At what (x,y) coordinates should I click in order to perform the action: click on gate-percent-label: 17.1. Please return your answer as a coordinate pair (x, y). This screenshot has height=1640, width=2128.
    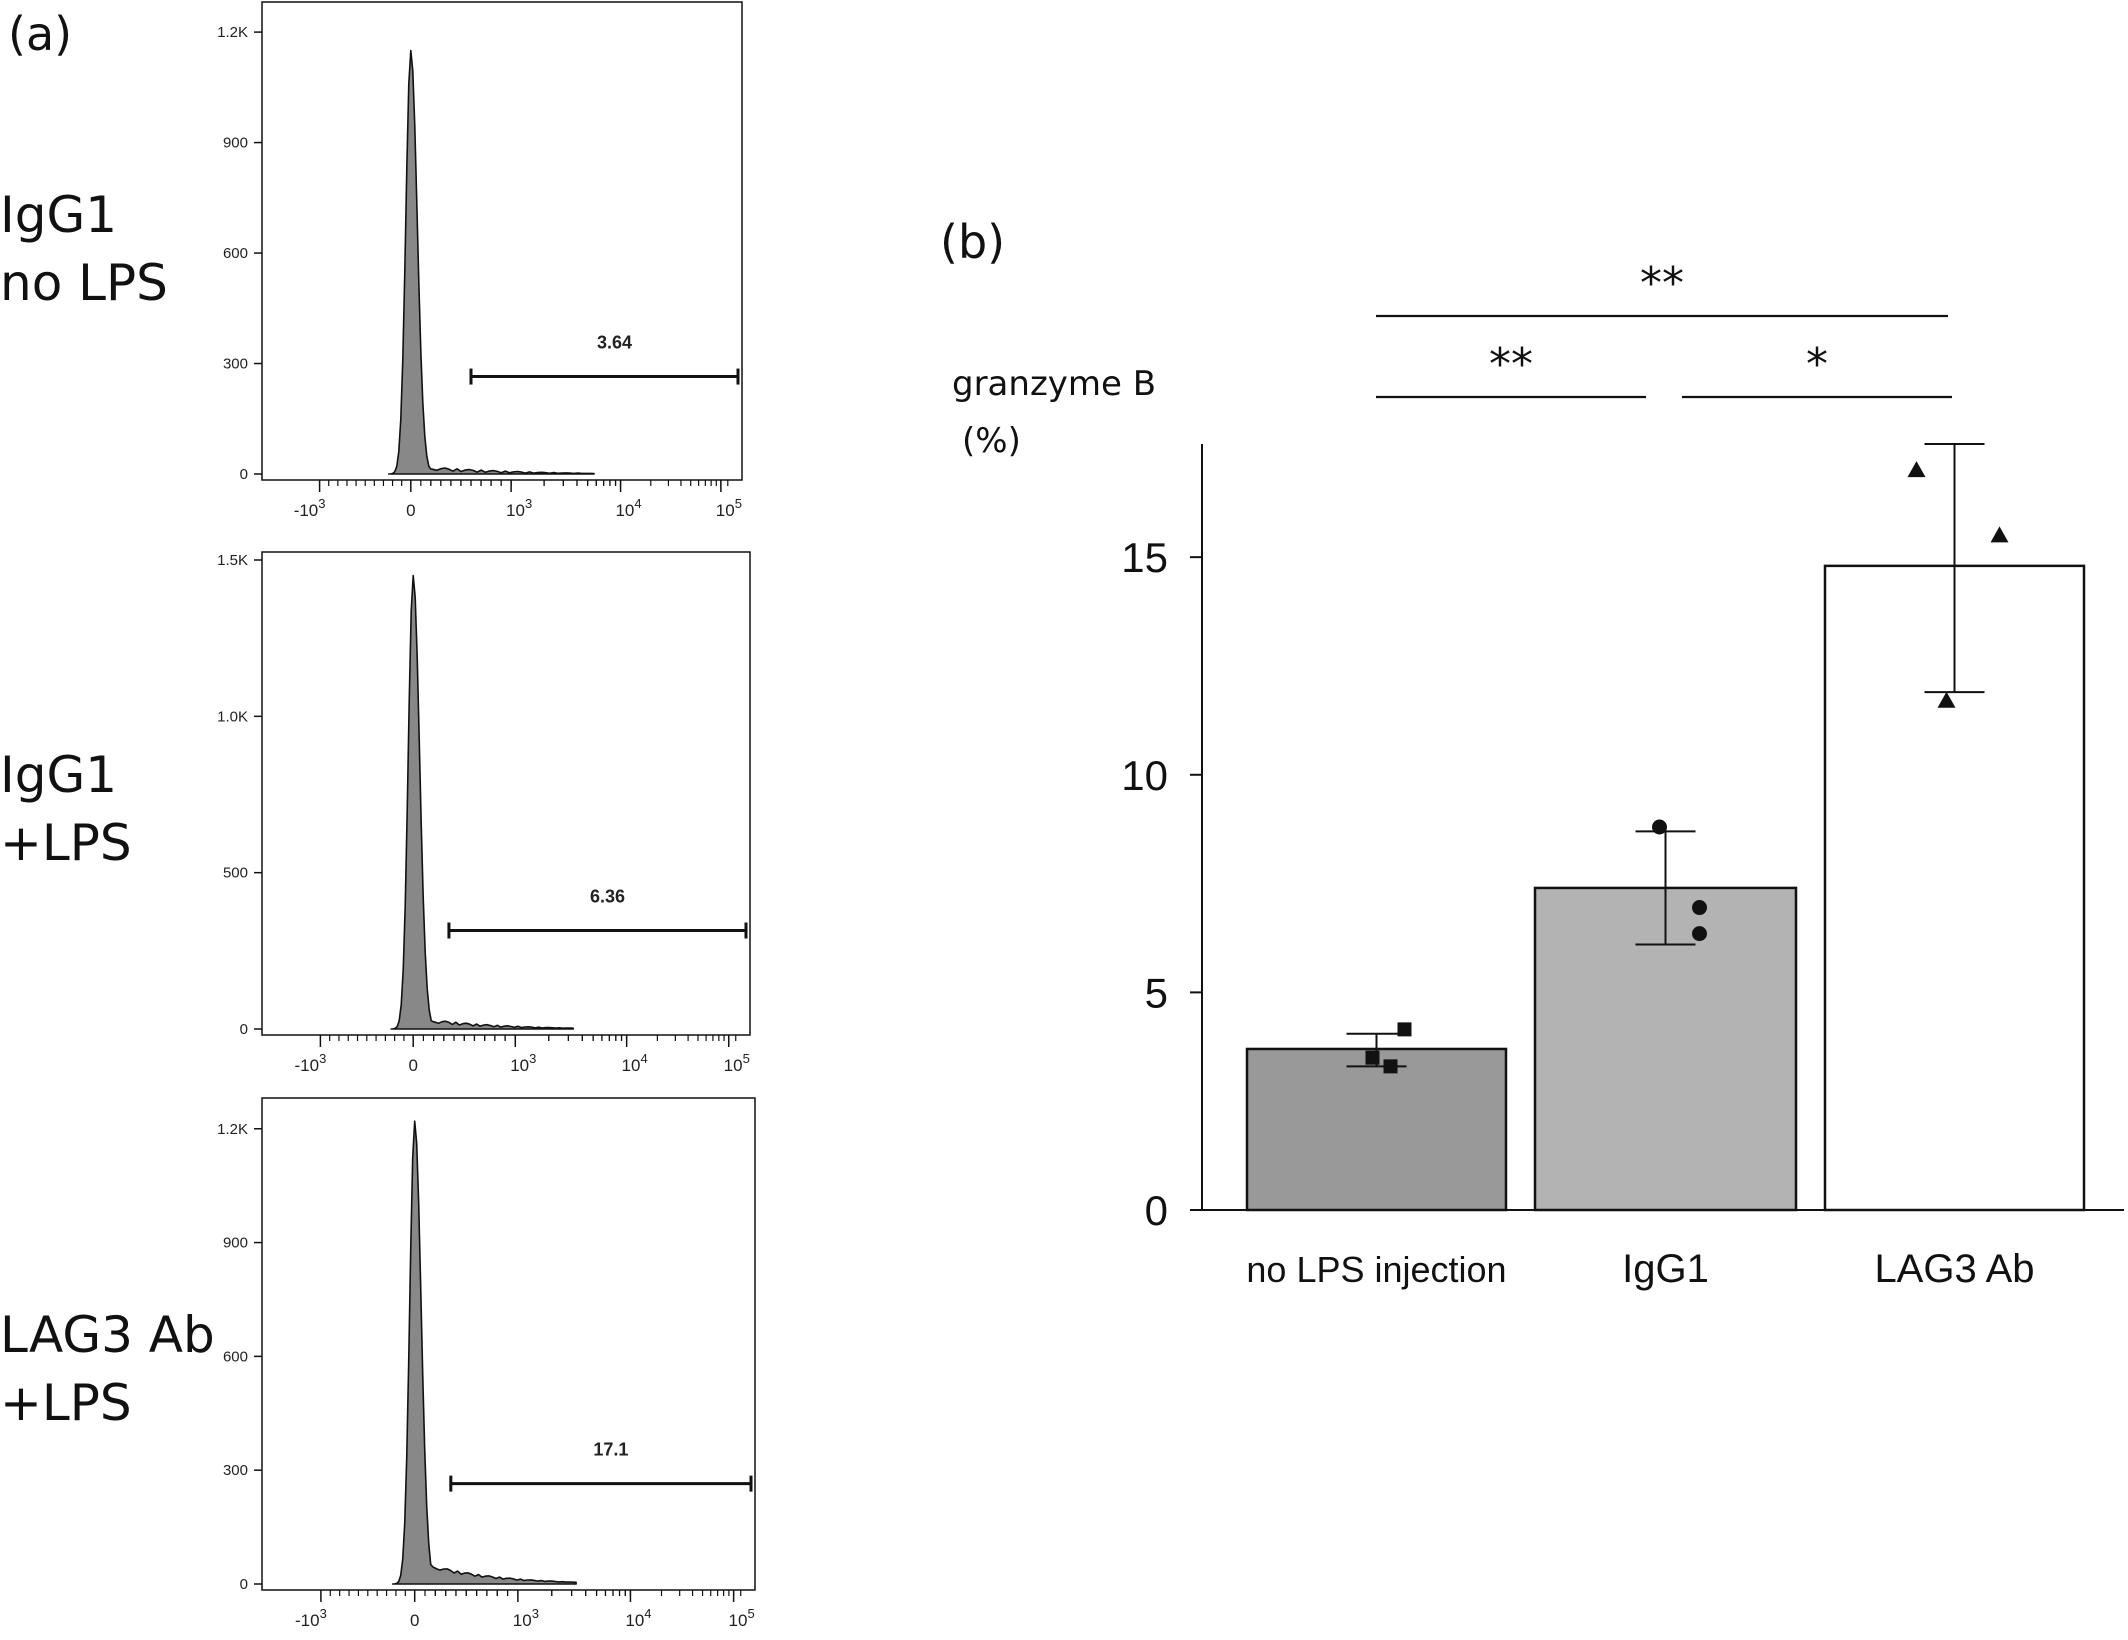
    Looking at the image, I should click on (610, 1450).